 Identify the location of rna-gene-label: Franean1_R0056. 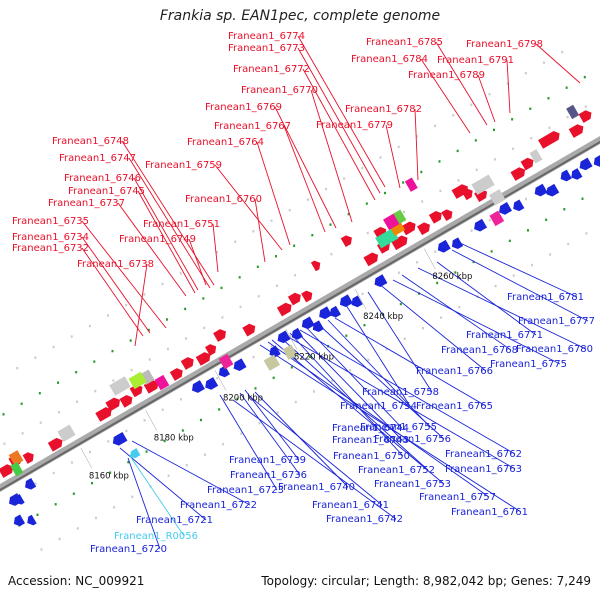
(156, 536).